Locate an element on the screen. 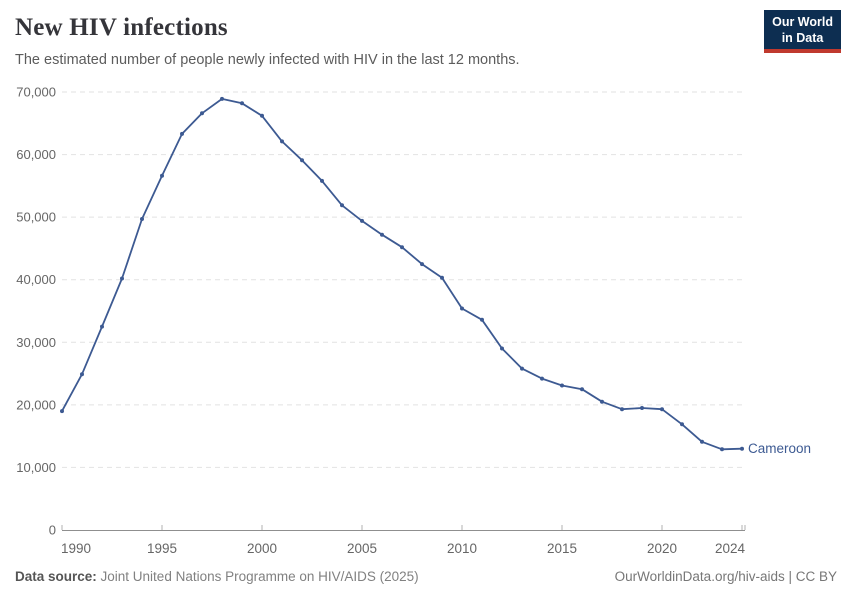  y-tick-label: 20,000 is located at coordinates (36, 404).